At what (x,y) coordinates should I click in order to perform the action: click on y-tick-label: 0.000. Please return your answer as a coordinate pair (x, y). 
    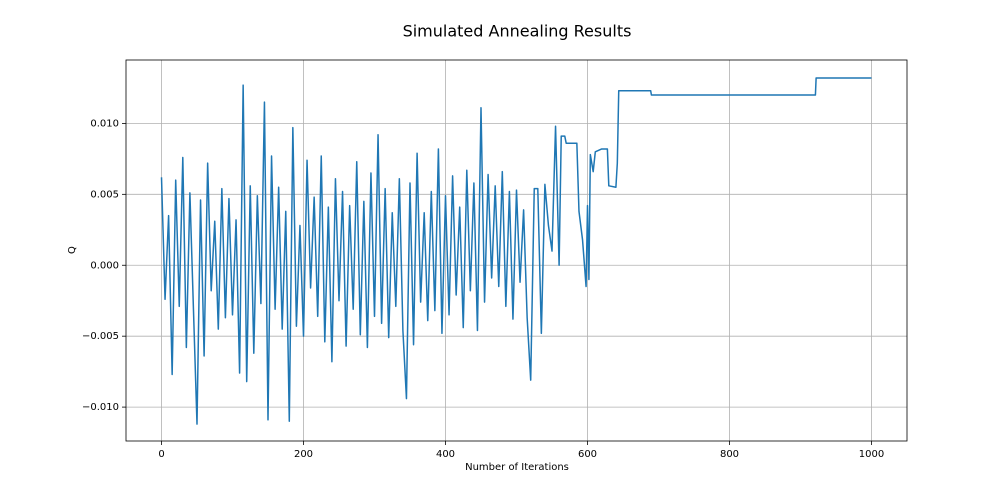
    Looking at the image, I should click on (104, 265).